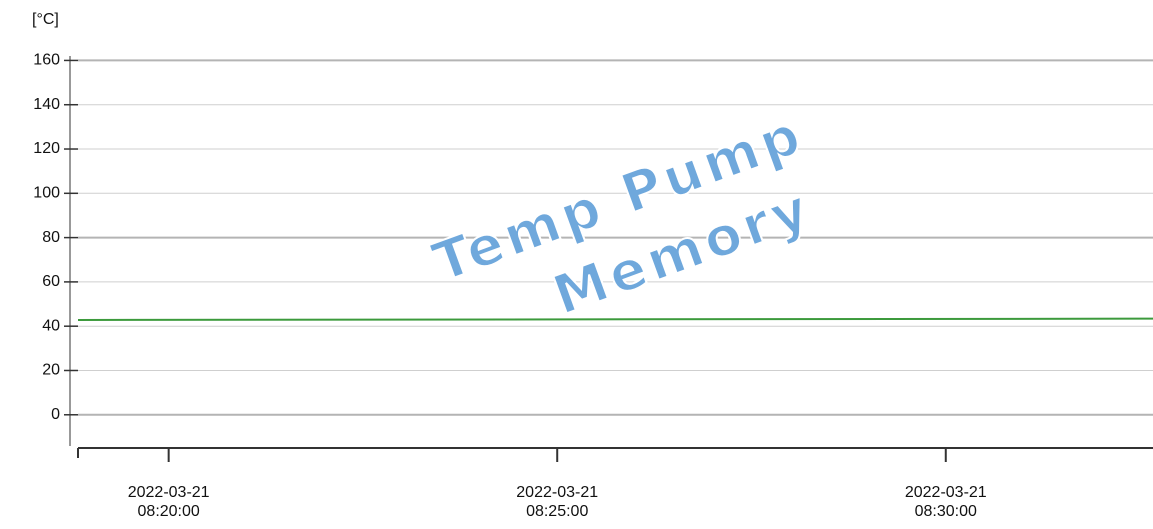 The height and width of the screenshot is (529, 1153). Describe the element at coordinates (46, 60) in the screenshot. I see `y-tick-label: 160` at that location.